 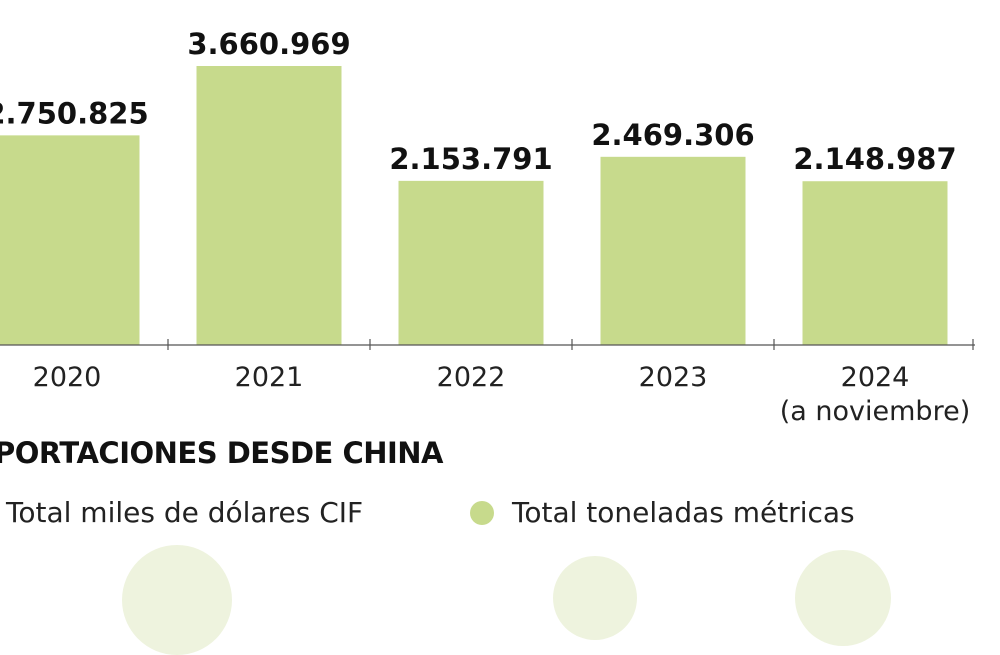 What do you see at coordinates (471, 377) in the screenshot?
I see `tick-label-2022: 2022` at bounding box center [471, 377].